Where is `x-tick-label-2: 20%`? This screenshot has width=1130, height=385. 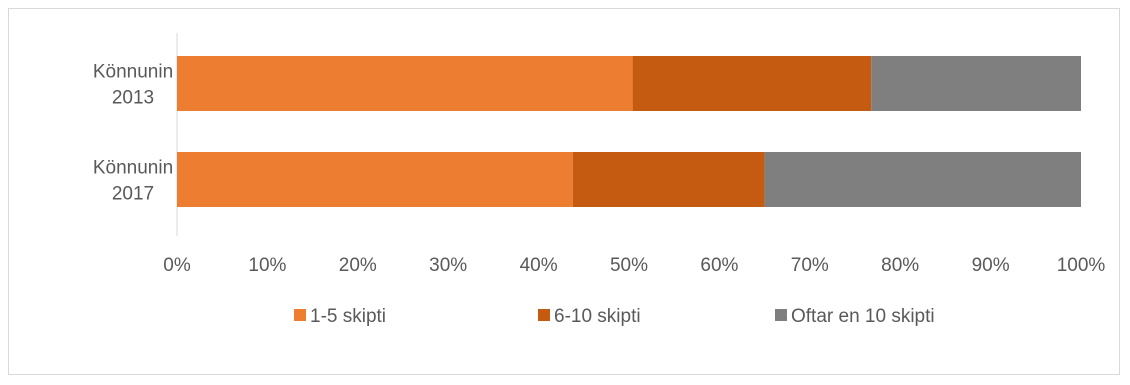
x-tick-label-2: 20% is located at coordinates (358, 265).